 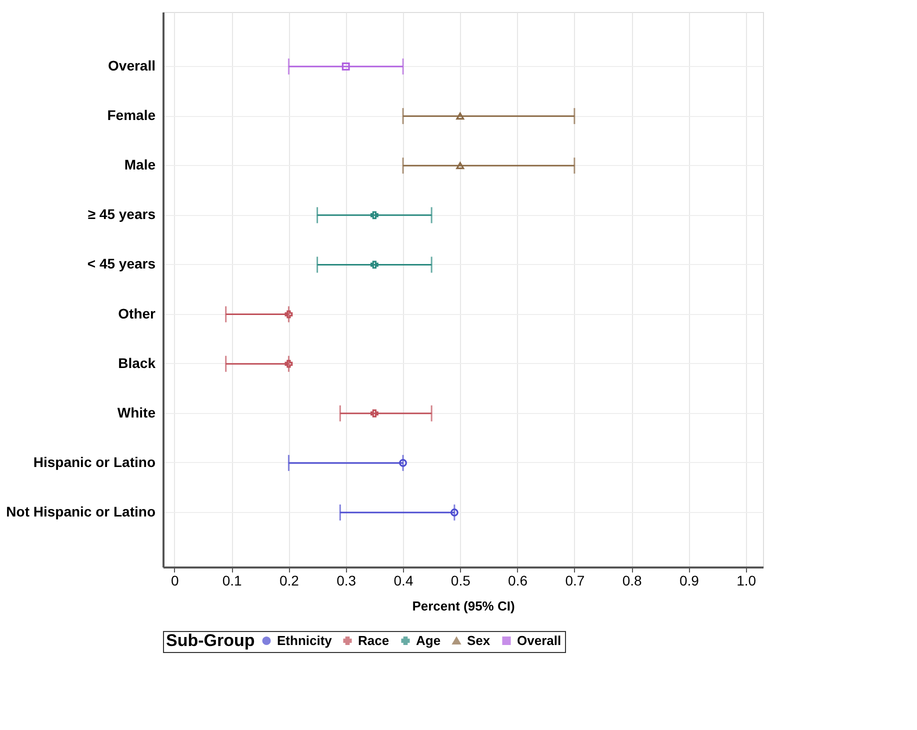 What do you see at coordinates (305, 640) in the screenshot?
I see `legend-label: Ethnicity` at bounding box center [305, 640].